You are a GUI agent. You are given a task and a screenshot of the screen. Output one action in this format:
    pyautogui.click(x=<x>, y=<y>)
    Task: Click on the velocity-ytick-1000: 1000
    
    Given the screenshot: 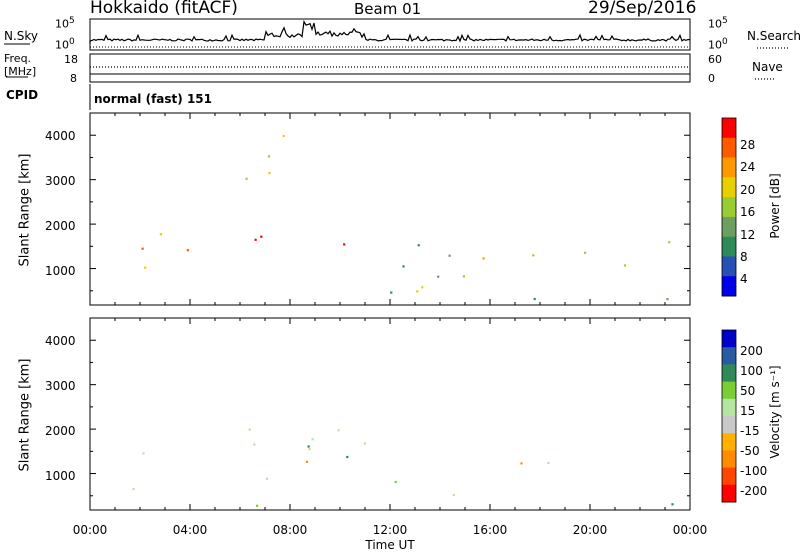 What is the action you would take?
    pyautogui.click(x=60, y=476)
    